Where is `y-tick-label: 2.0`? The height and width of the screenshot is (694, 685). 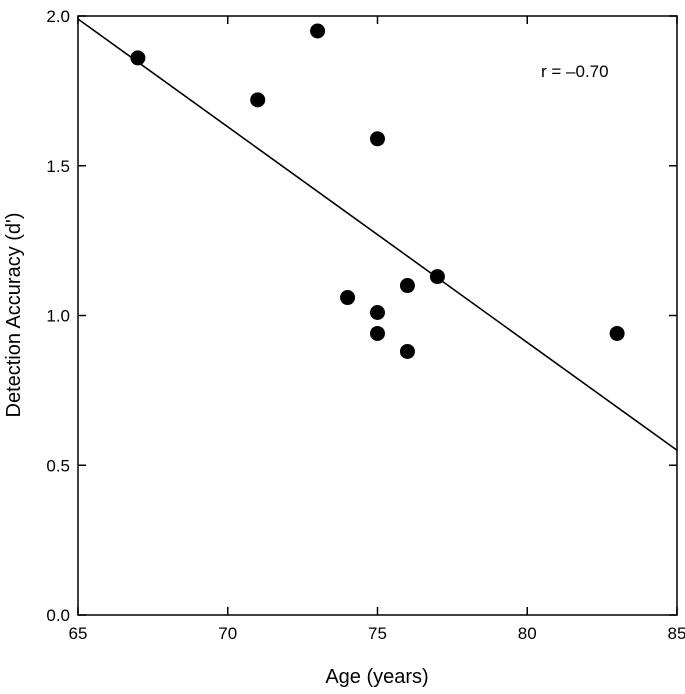
y-tick-label: 2.0 is located at coordinates (58, 16).